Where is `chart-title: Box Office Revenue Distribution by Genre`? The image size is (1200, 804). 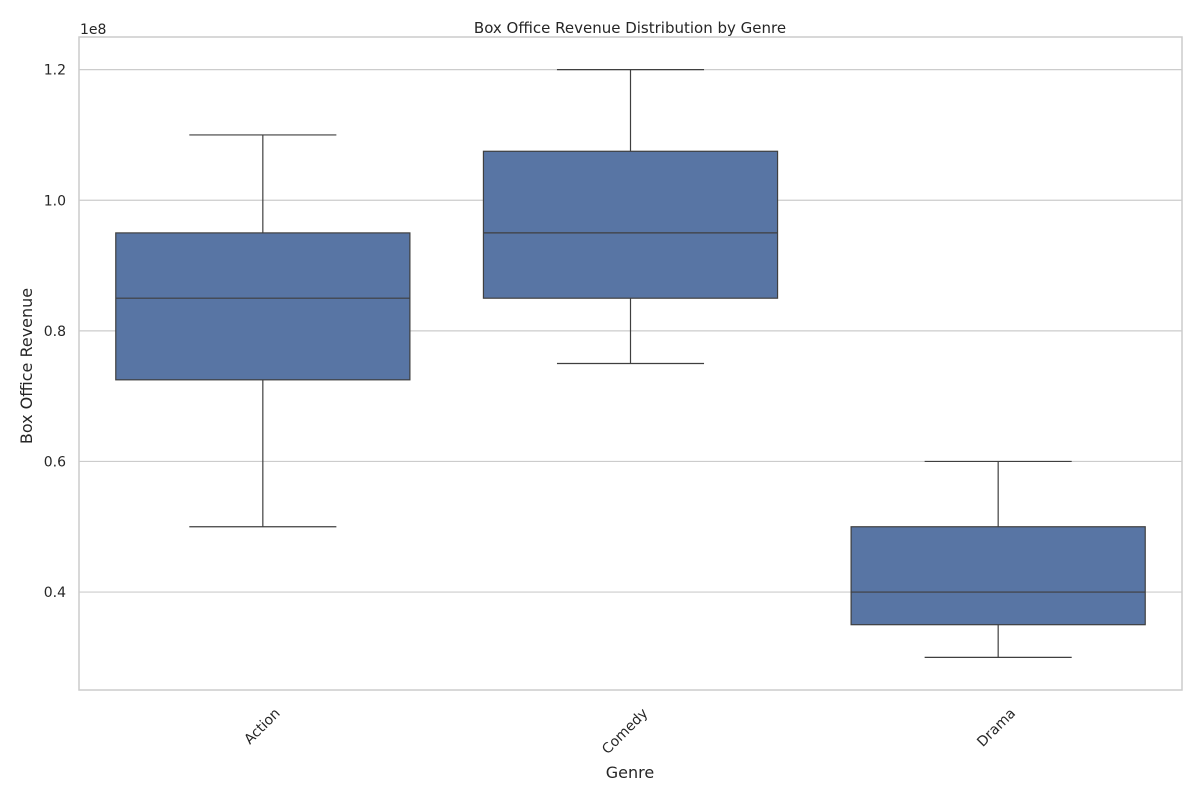 chart-title: Box Office Revenue Distribution by Genre is located at coordinates (630, 28).